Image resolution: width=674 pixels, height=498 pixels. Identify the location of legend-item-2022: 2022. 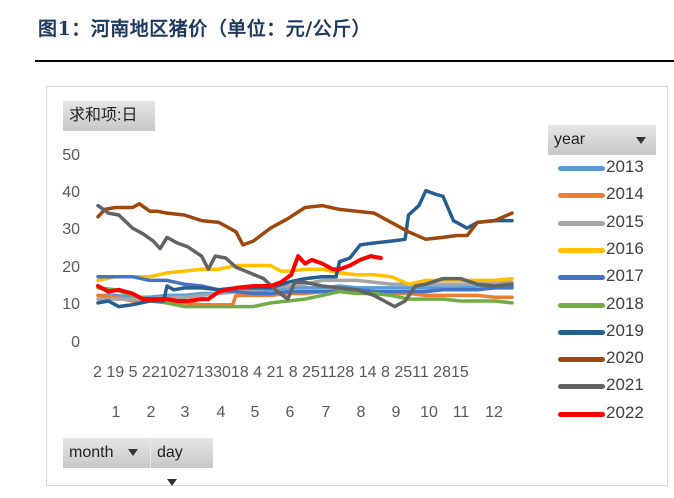
(613, 414).